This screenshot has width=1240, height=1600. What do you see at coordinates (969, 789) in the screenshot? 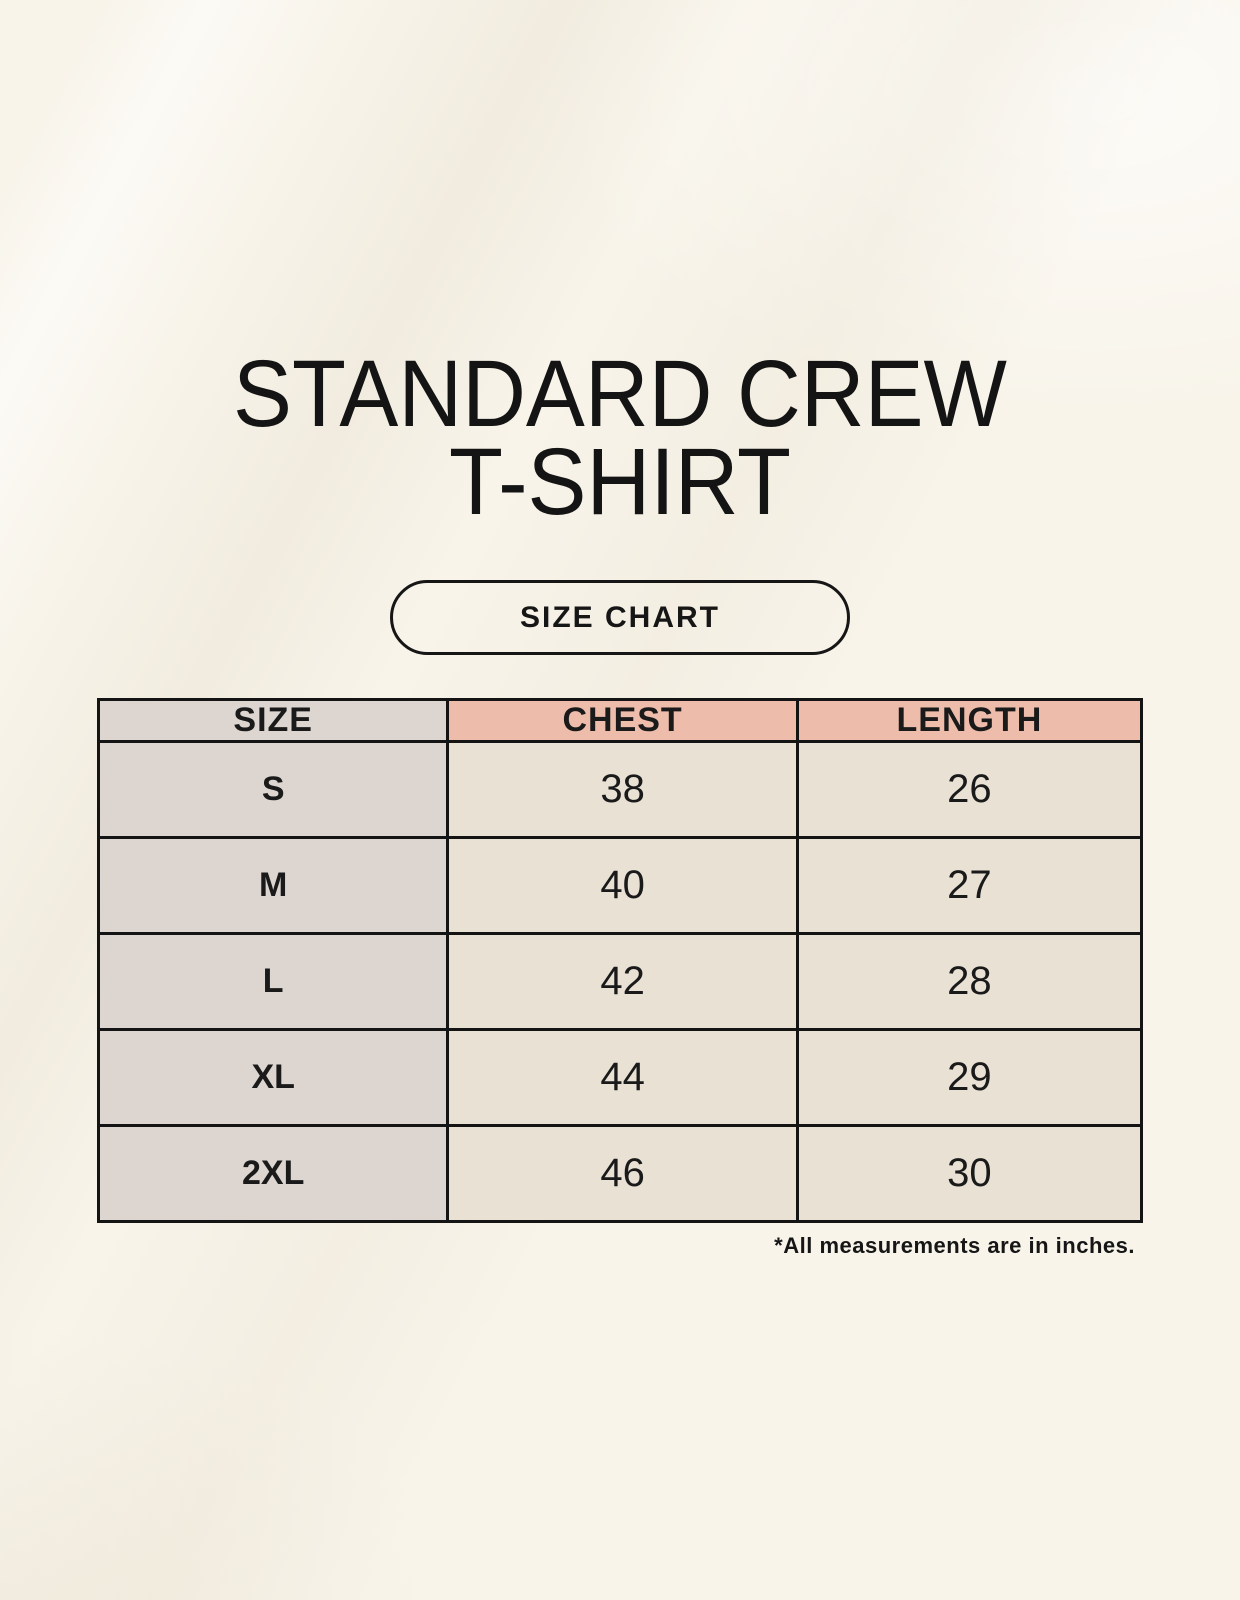
I see `length-cell: 26` at bounding box center [969, 789].